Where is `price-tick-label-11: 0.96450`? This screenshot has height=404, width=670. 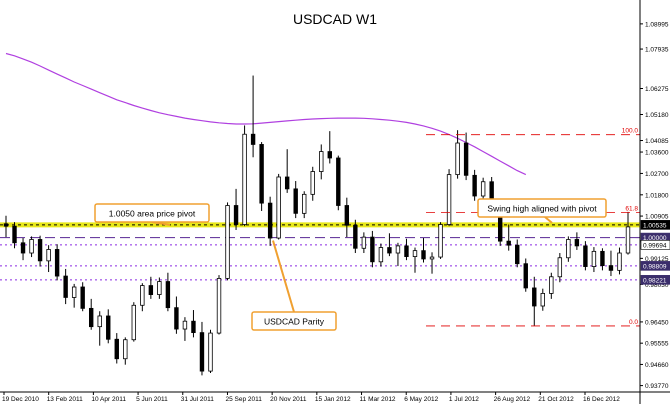 price-tick-label-11: 0.96450 is located at coordinates (657, 322).